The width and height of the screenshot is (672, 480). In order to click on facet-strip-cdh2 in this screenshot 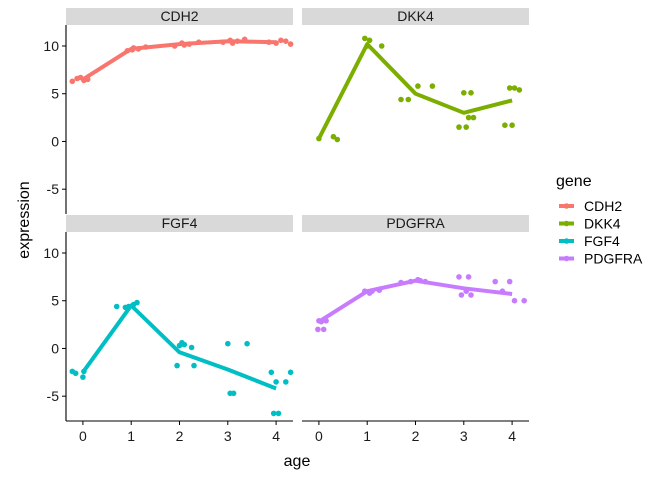, I will do `click(179, 16)`.